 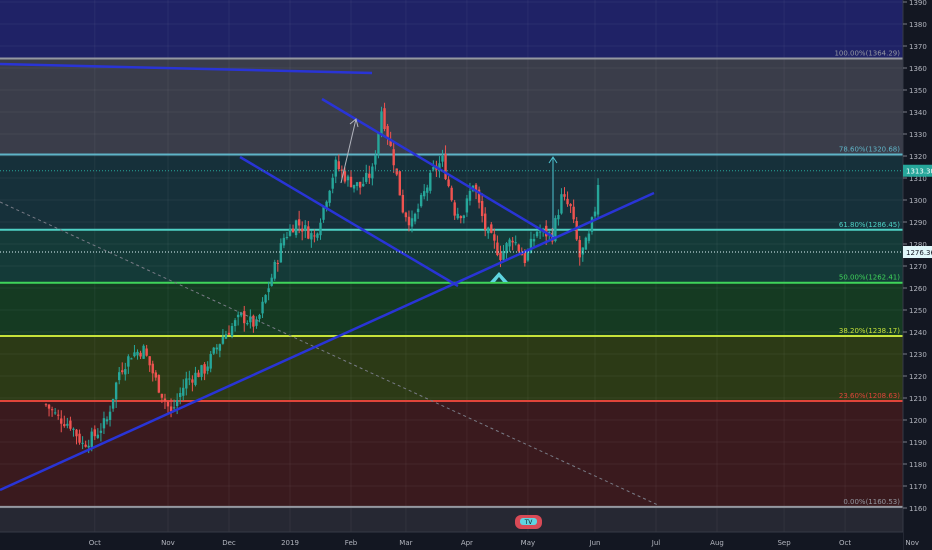 What do you see at coordinates (918, 399) in the screenshot?
I see `y-tick-label: 1210` at bounding box center [918, 399].